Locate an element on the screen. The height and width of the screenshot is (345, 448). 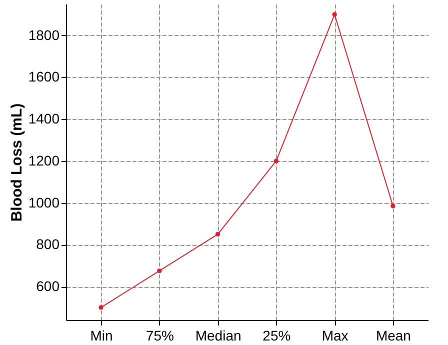
y-tick-label: 600 is located at coordinates (48, 286).